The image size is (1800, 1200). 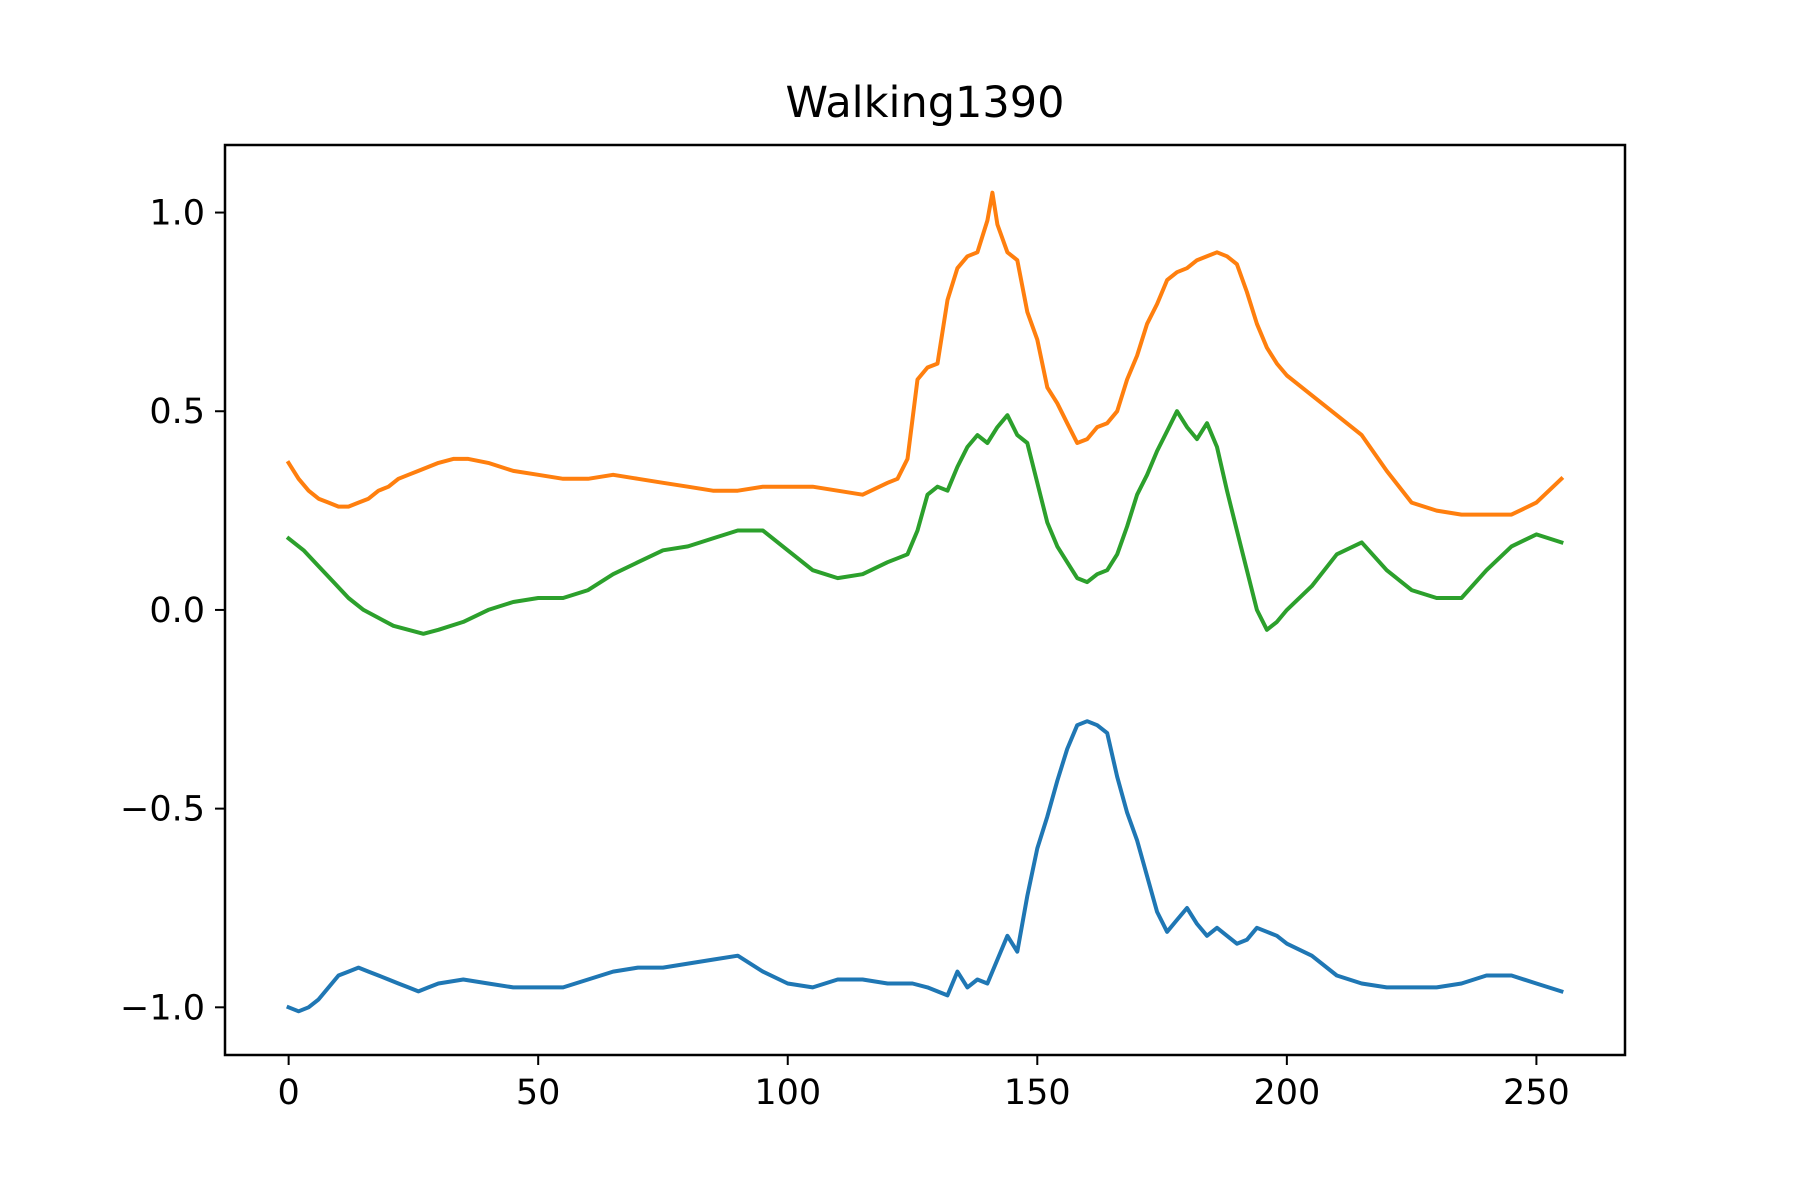 I want to click on x-tick-label: 150, so click(x=1037, y=1093).